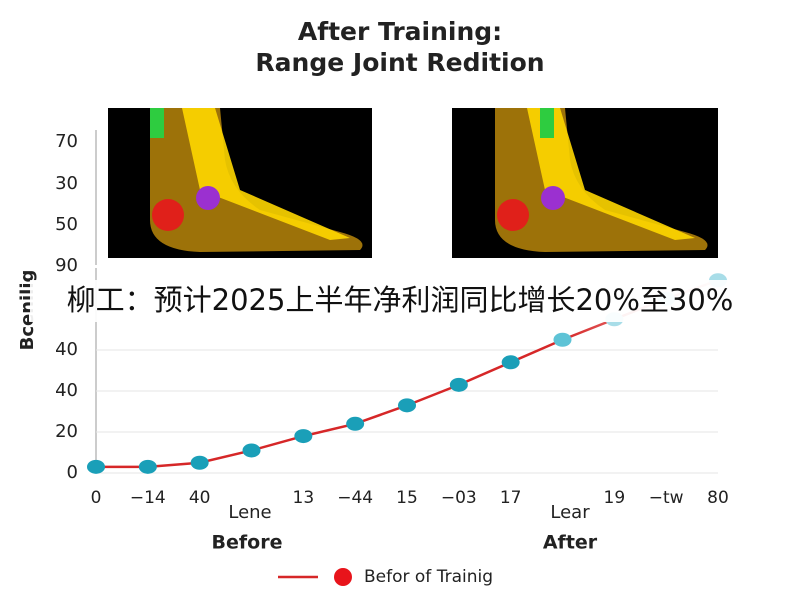 This screenshot has width=800, height=600. I want to click on x-tick-label: −03, so click(459, 498).